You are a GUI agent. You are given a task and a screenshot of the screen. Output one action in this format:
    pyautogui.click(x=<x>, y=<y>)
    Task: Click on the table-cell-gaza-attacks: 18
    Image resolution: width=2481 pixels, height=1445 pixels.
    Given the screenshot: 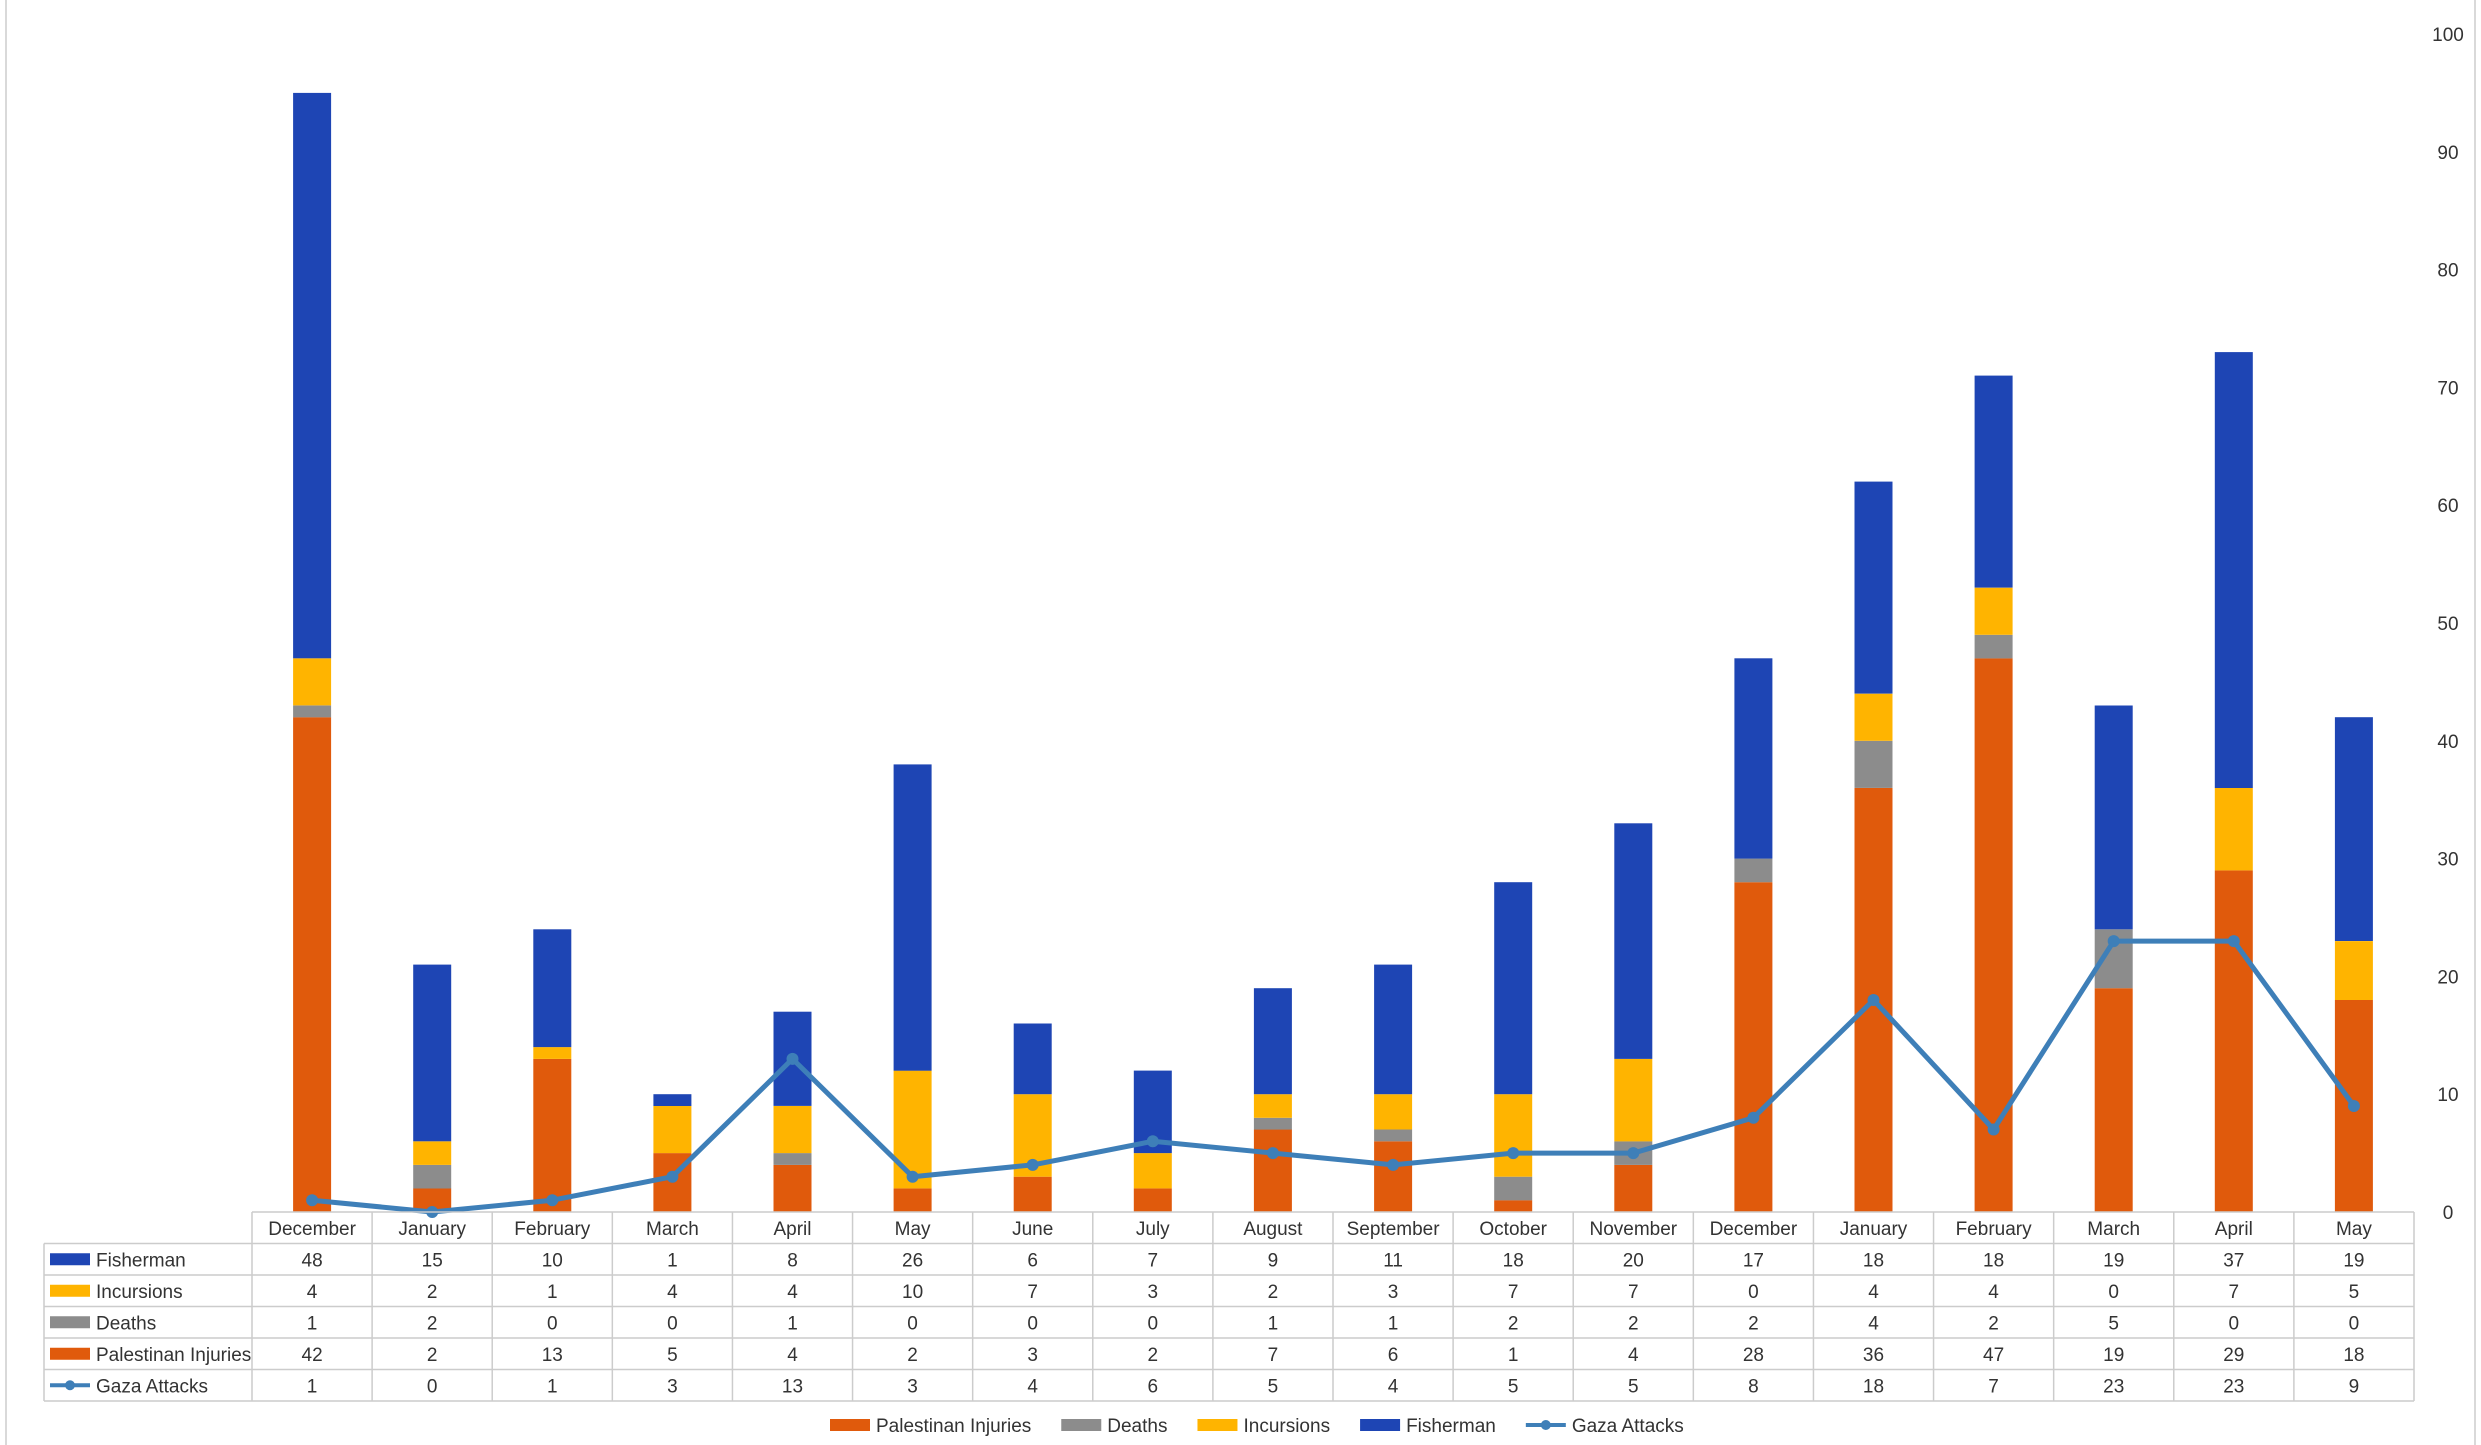 What is the action you would take?
    pyautogui.click(x=1873, y=1386)
    